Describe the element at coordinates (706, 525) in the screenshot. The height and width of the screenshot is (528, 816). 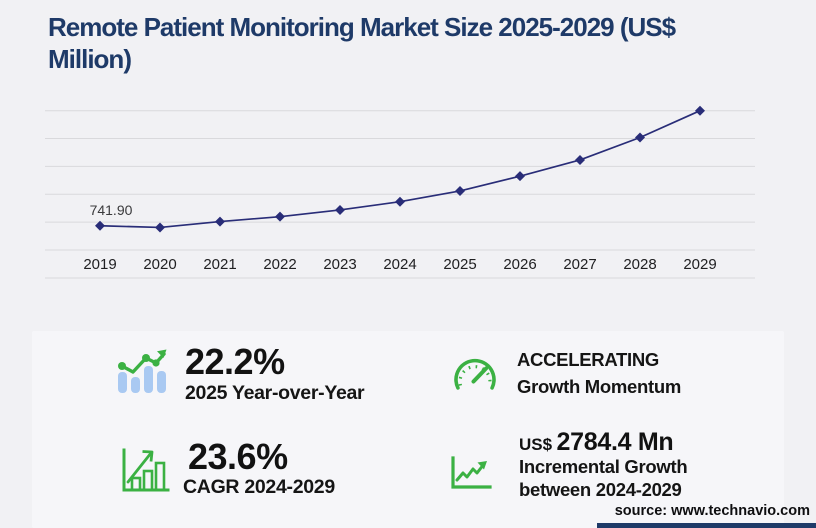
I see `bottom-accent-bar` at that location.